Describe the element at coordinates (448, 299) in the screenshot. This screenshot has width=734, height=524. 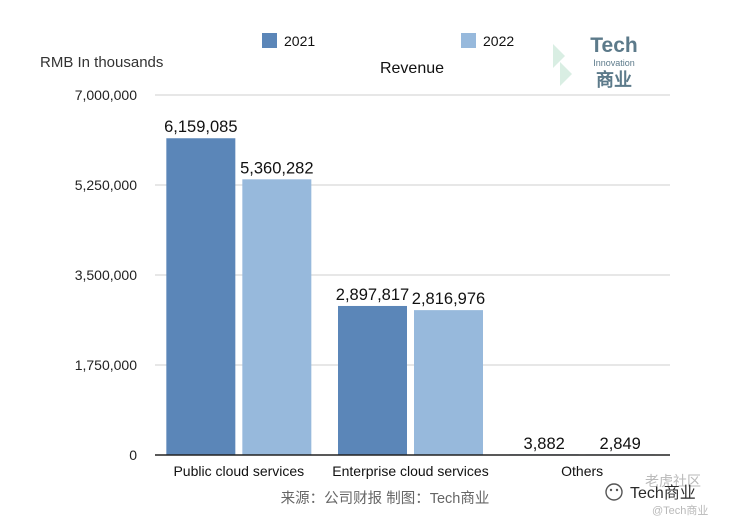
I see `value-label-2022-1: 2,816,976` at that location.